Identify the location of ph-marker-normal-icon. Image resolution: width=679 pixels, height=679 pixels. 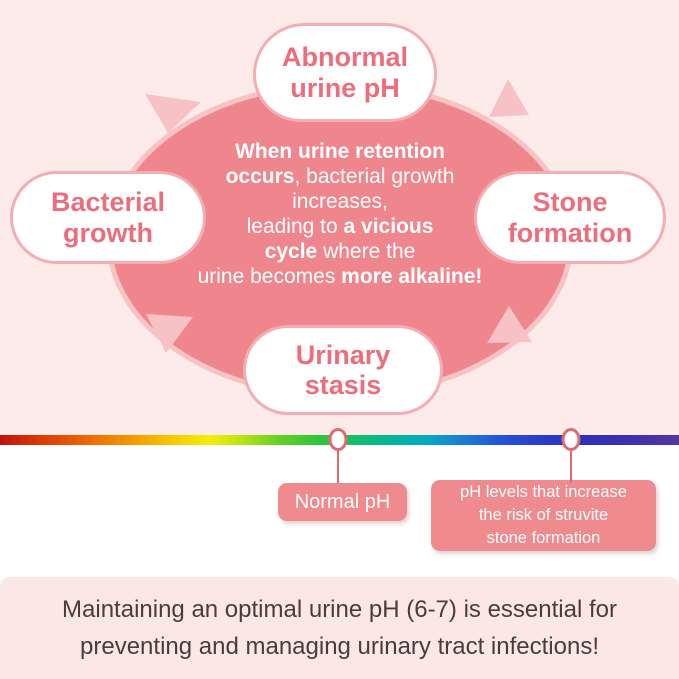
(338, 439).